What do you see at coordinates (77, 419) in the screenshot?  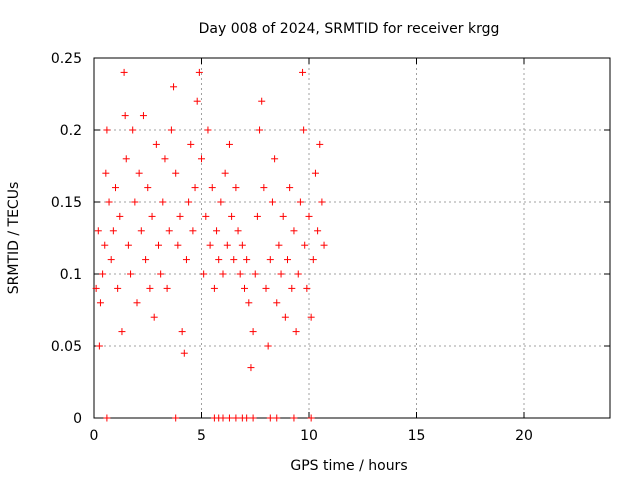 I see `y-tick-label: 0` at bounding box center [77, 419].